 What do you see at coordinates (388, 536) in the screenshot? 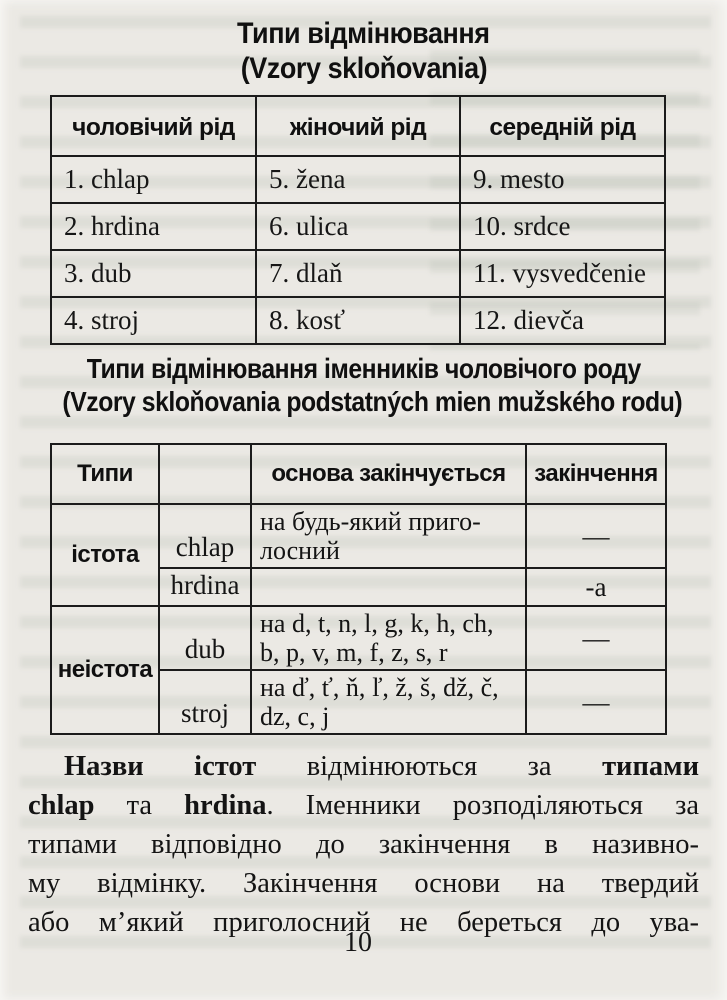
I see `stem-description: на будь-який приго- лосний` at bounding box center [388, 536].